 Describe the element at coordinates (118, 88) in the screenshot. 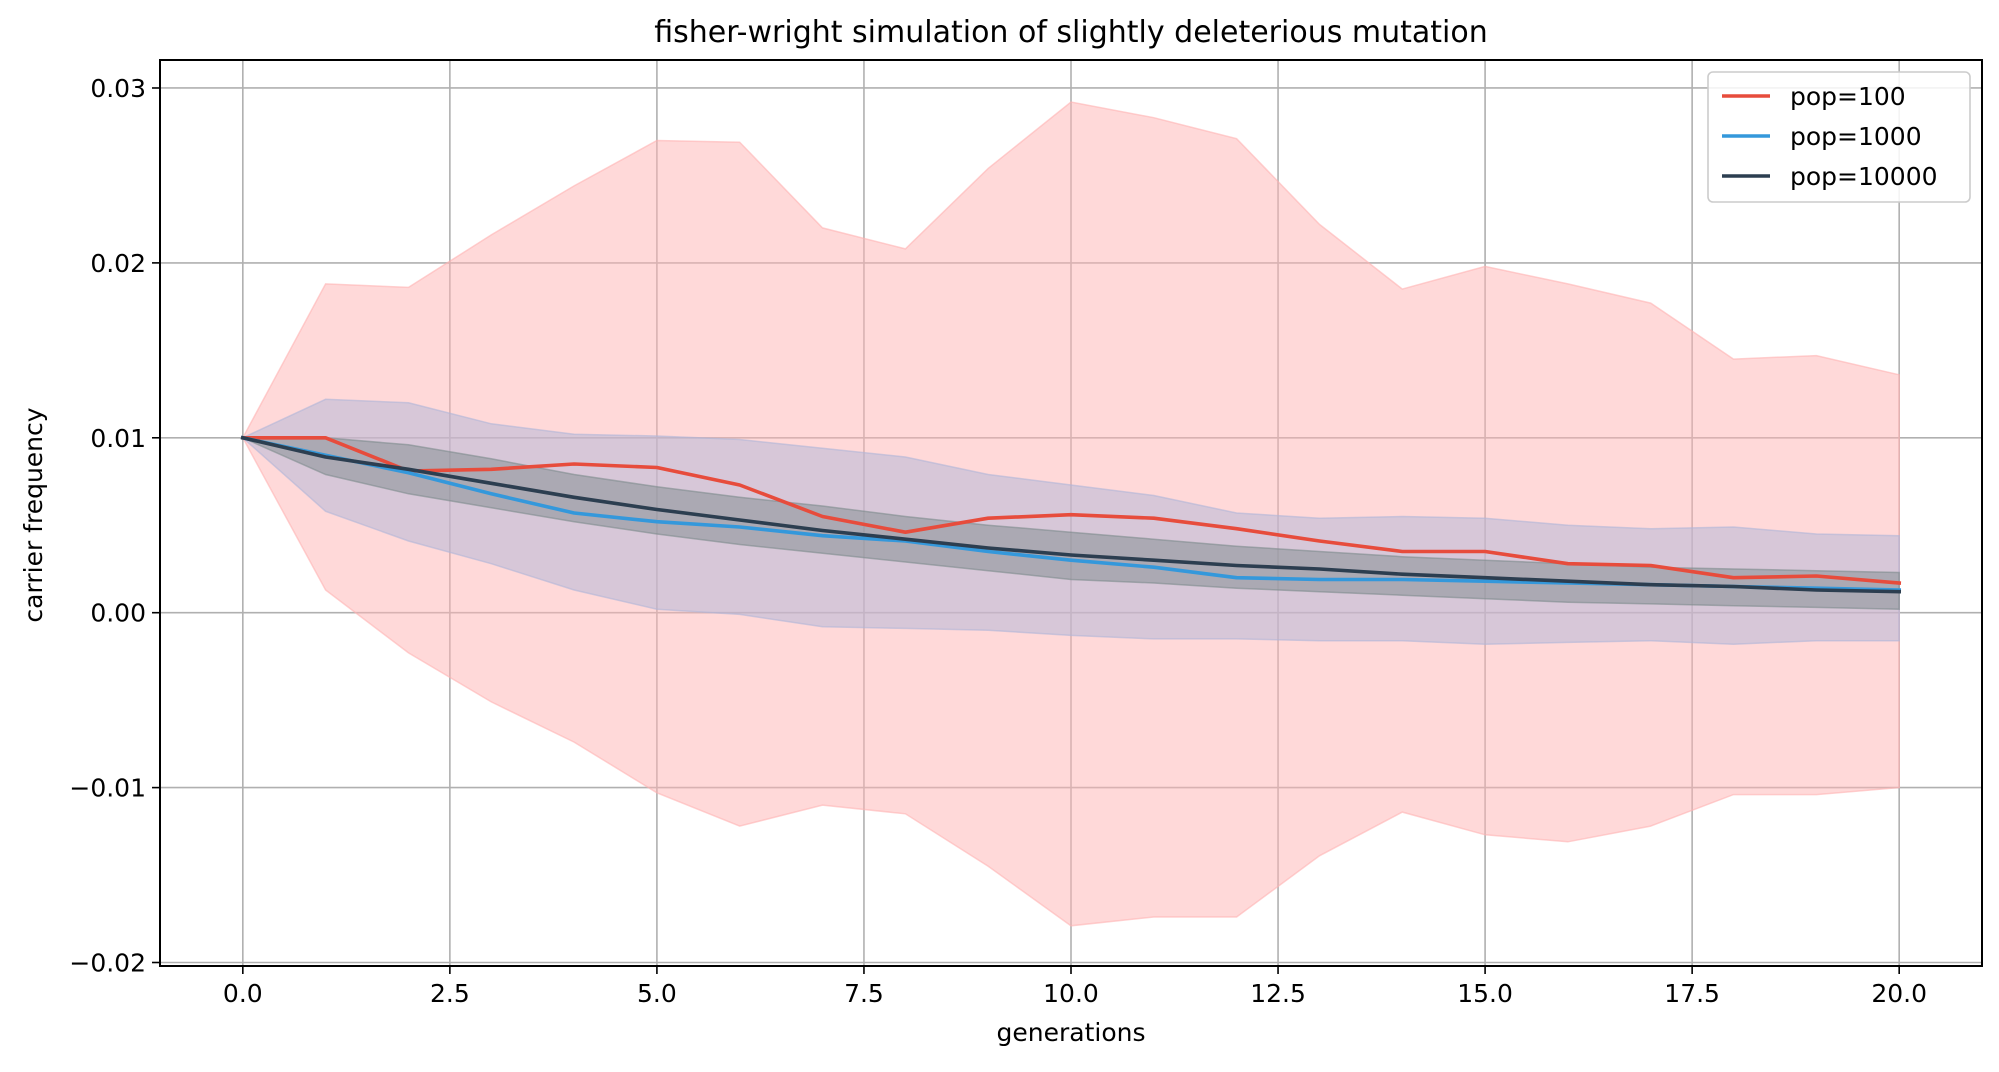

I see `y-tick-label: 0.03` at that location.